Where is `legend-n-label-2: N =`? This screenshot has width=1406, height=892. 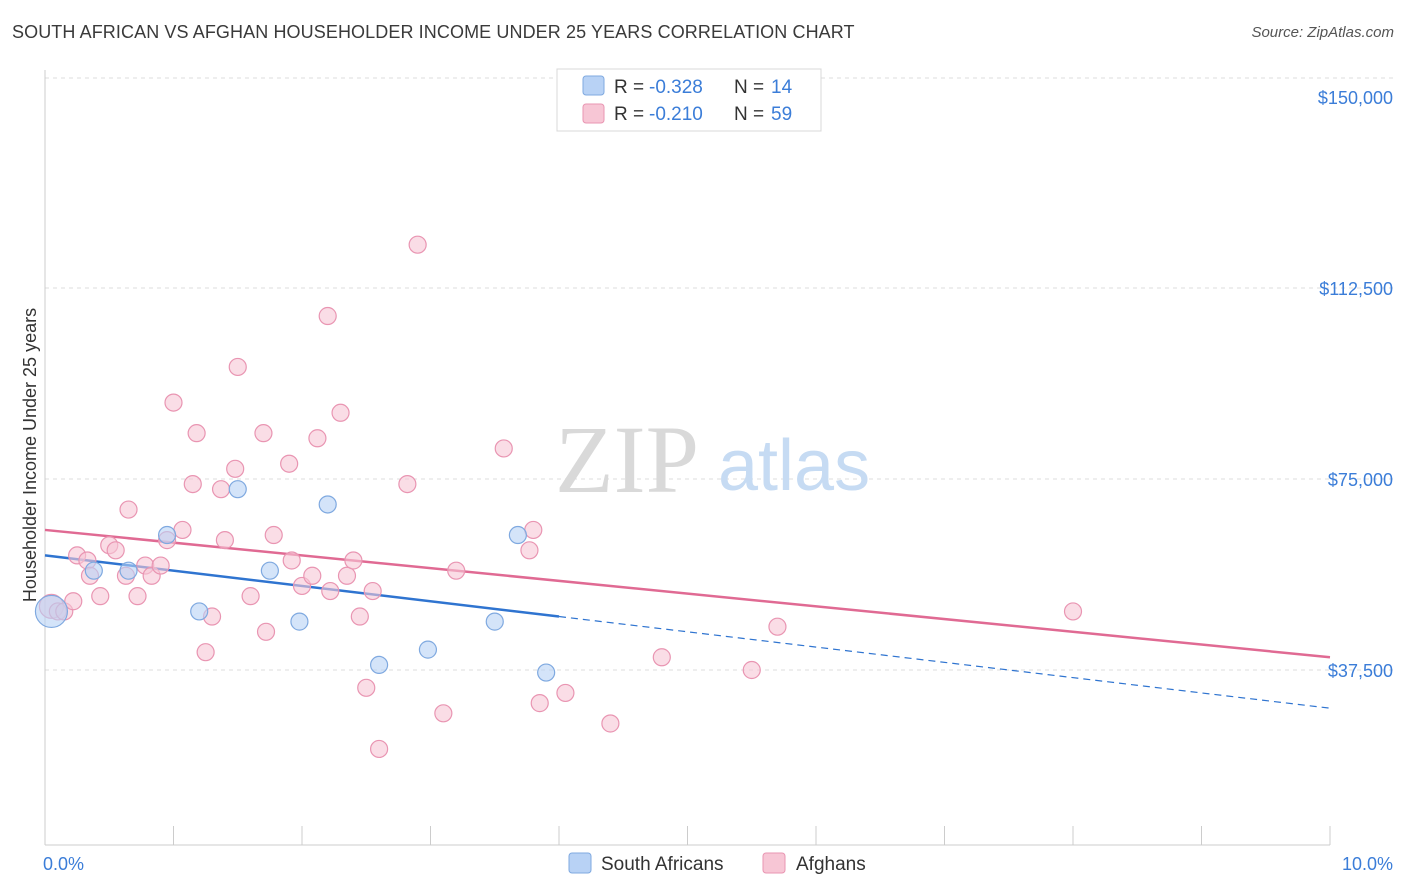 legend-n-label-2: N = is located at coordinates (749, 114).